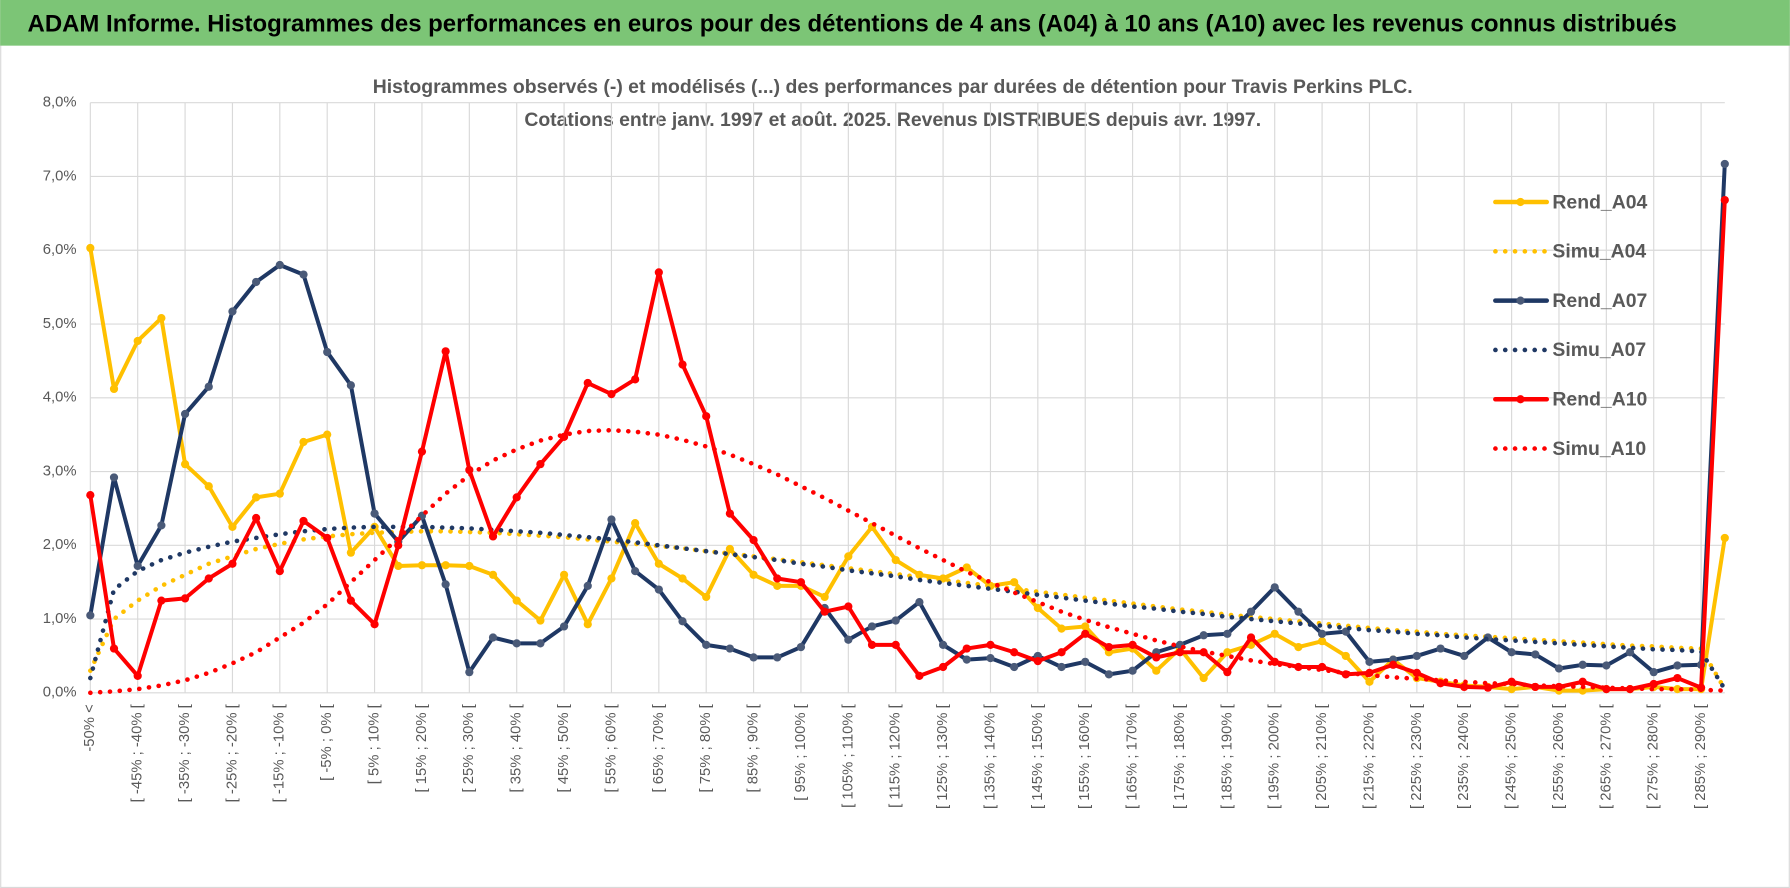 Image resolution: width=1790 pixels, height=888 pixels. What do you see at coordinates (422, 748) in the screenshot?
I see `x-tick-label: [ 15% ; 20% [` at bounding box center [422, 748].